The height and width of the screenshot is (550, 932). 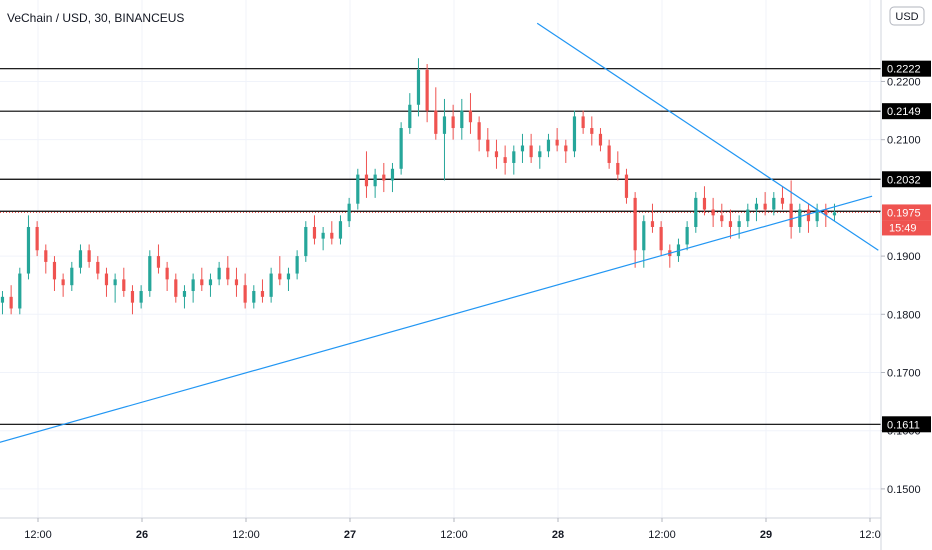 What do you see at coordinates (903, 425) in the screenshot?
I see `level-tag-label: 0.1611` at bounding box center [903, 425].